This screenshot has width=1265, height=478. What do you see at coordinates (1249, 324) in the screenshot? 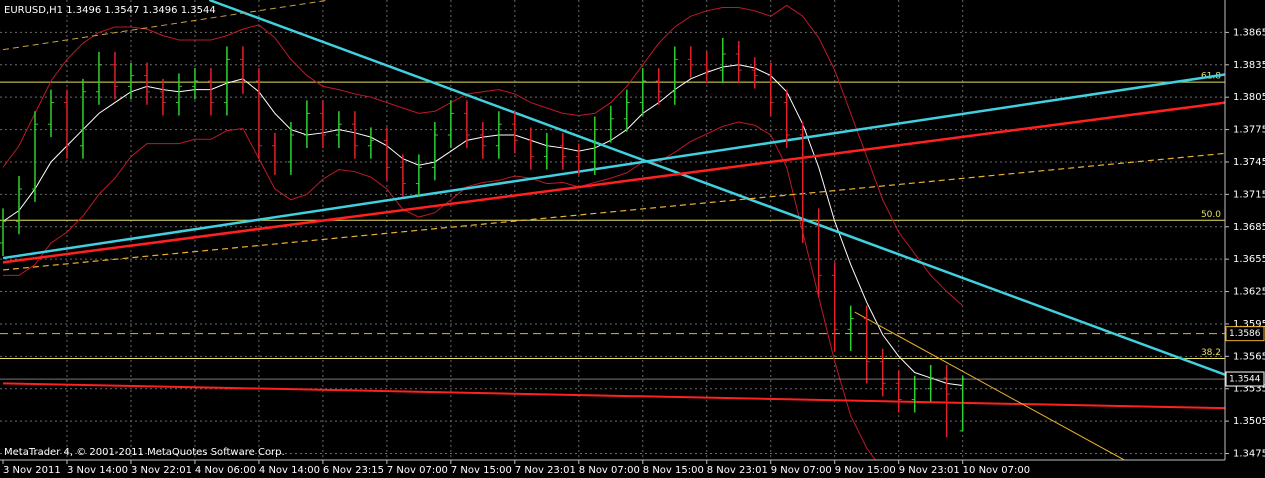
I see `y-tick-label: 1.3595` at bounding box center [1249, 324].